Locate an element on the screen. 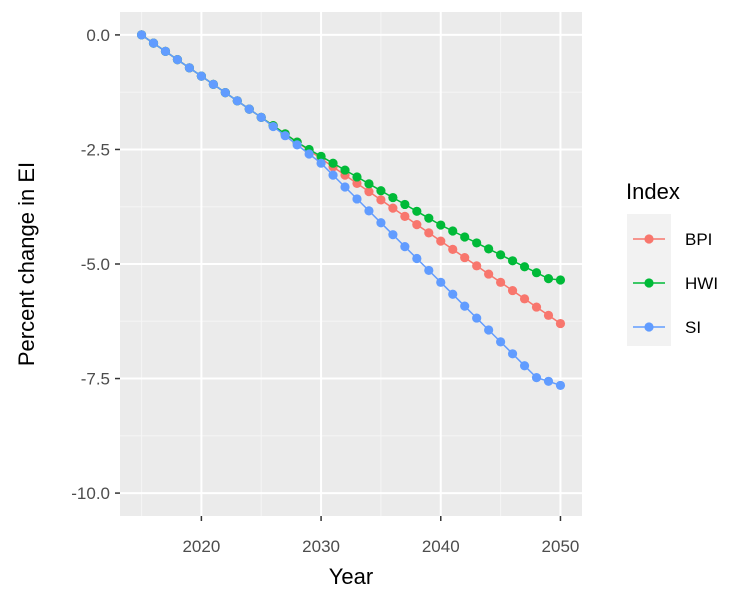 This screenshot has height=591, width=738. x-axis-title: Year is located at coordinates (351, 576).